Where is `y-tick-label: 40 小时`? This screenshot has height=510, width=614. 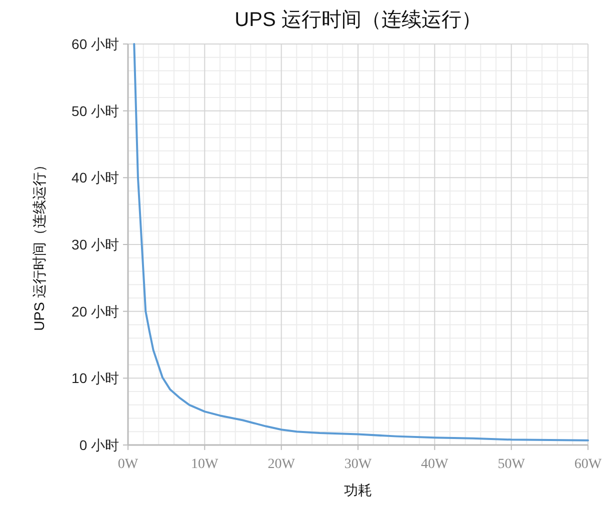
y-tick-label: 40 小时 is located at coordinates (95, 178).